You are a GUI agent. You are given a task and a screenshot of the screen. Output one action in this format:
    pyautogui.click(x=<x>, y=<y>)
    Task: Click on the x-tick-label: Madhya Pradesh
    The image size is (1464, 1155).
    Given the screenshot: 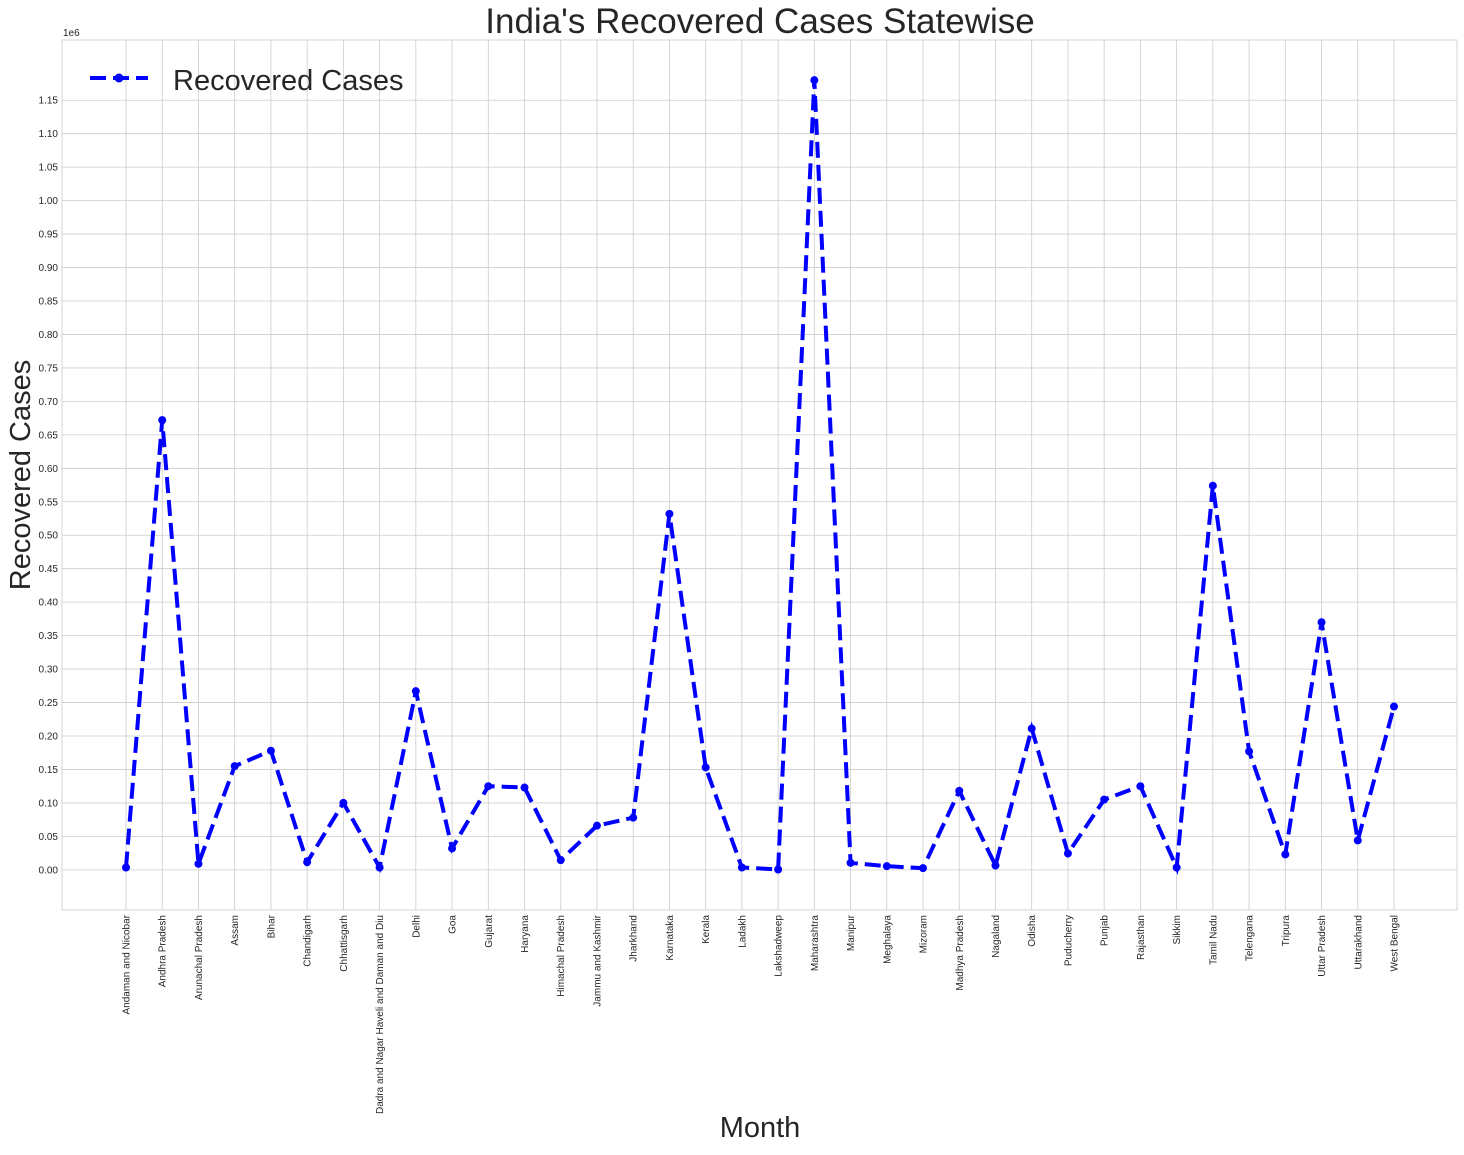 What is the action you would take?
    pyautogui.click(x=960, y=953)
    